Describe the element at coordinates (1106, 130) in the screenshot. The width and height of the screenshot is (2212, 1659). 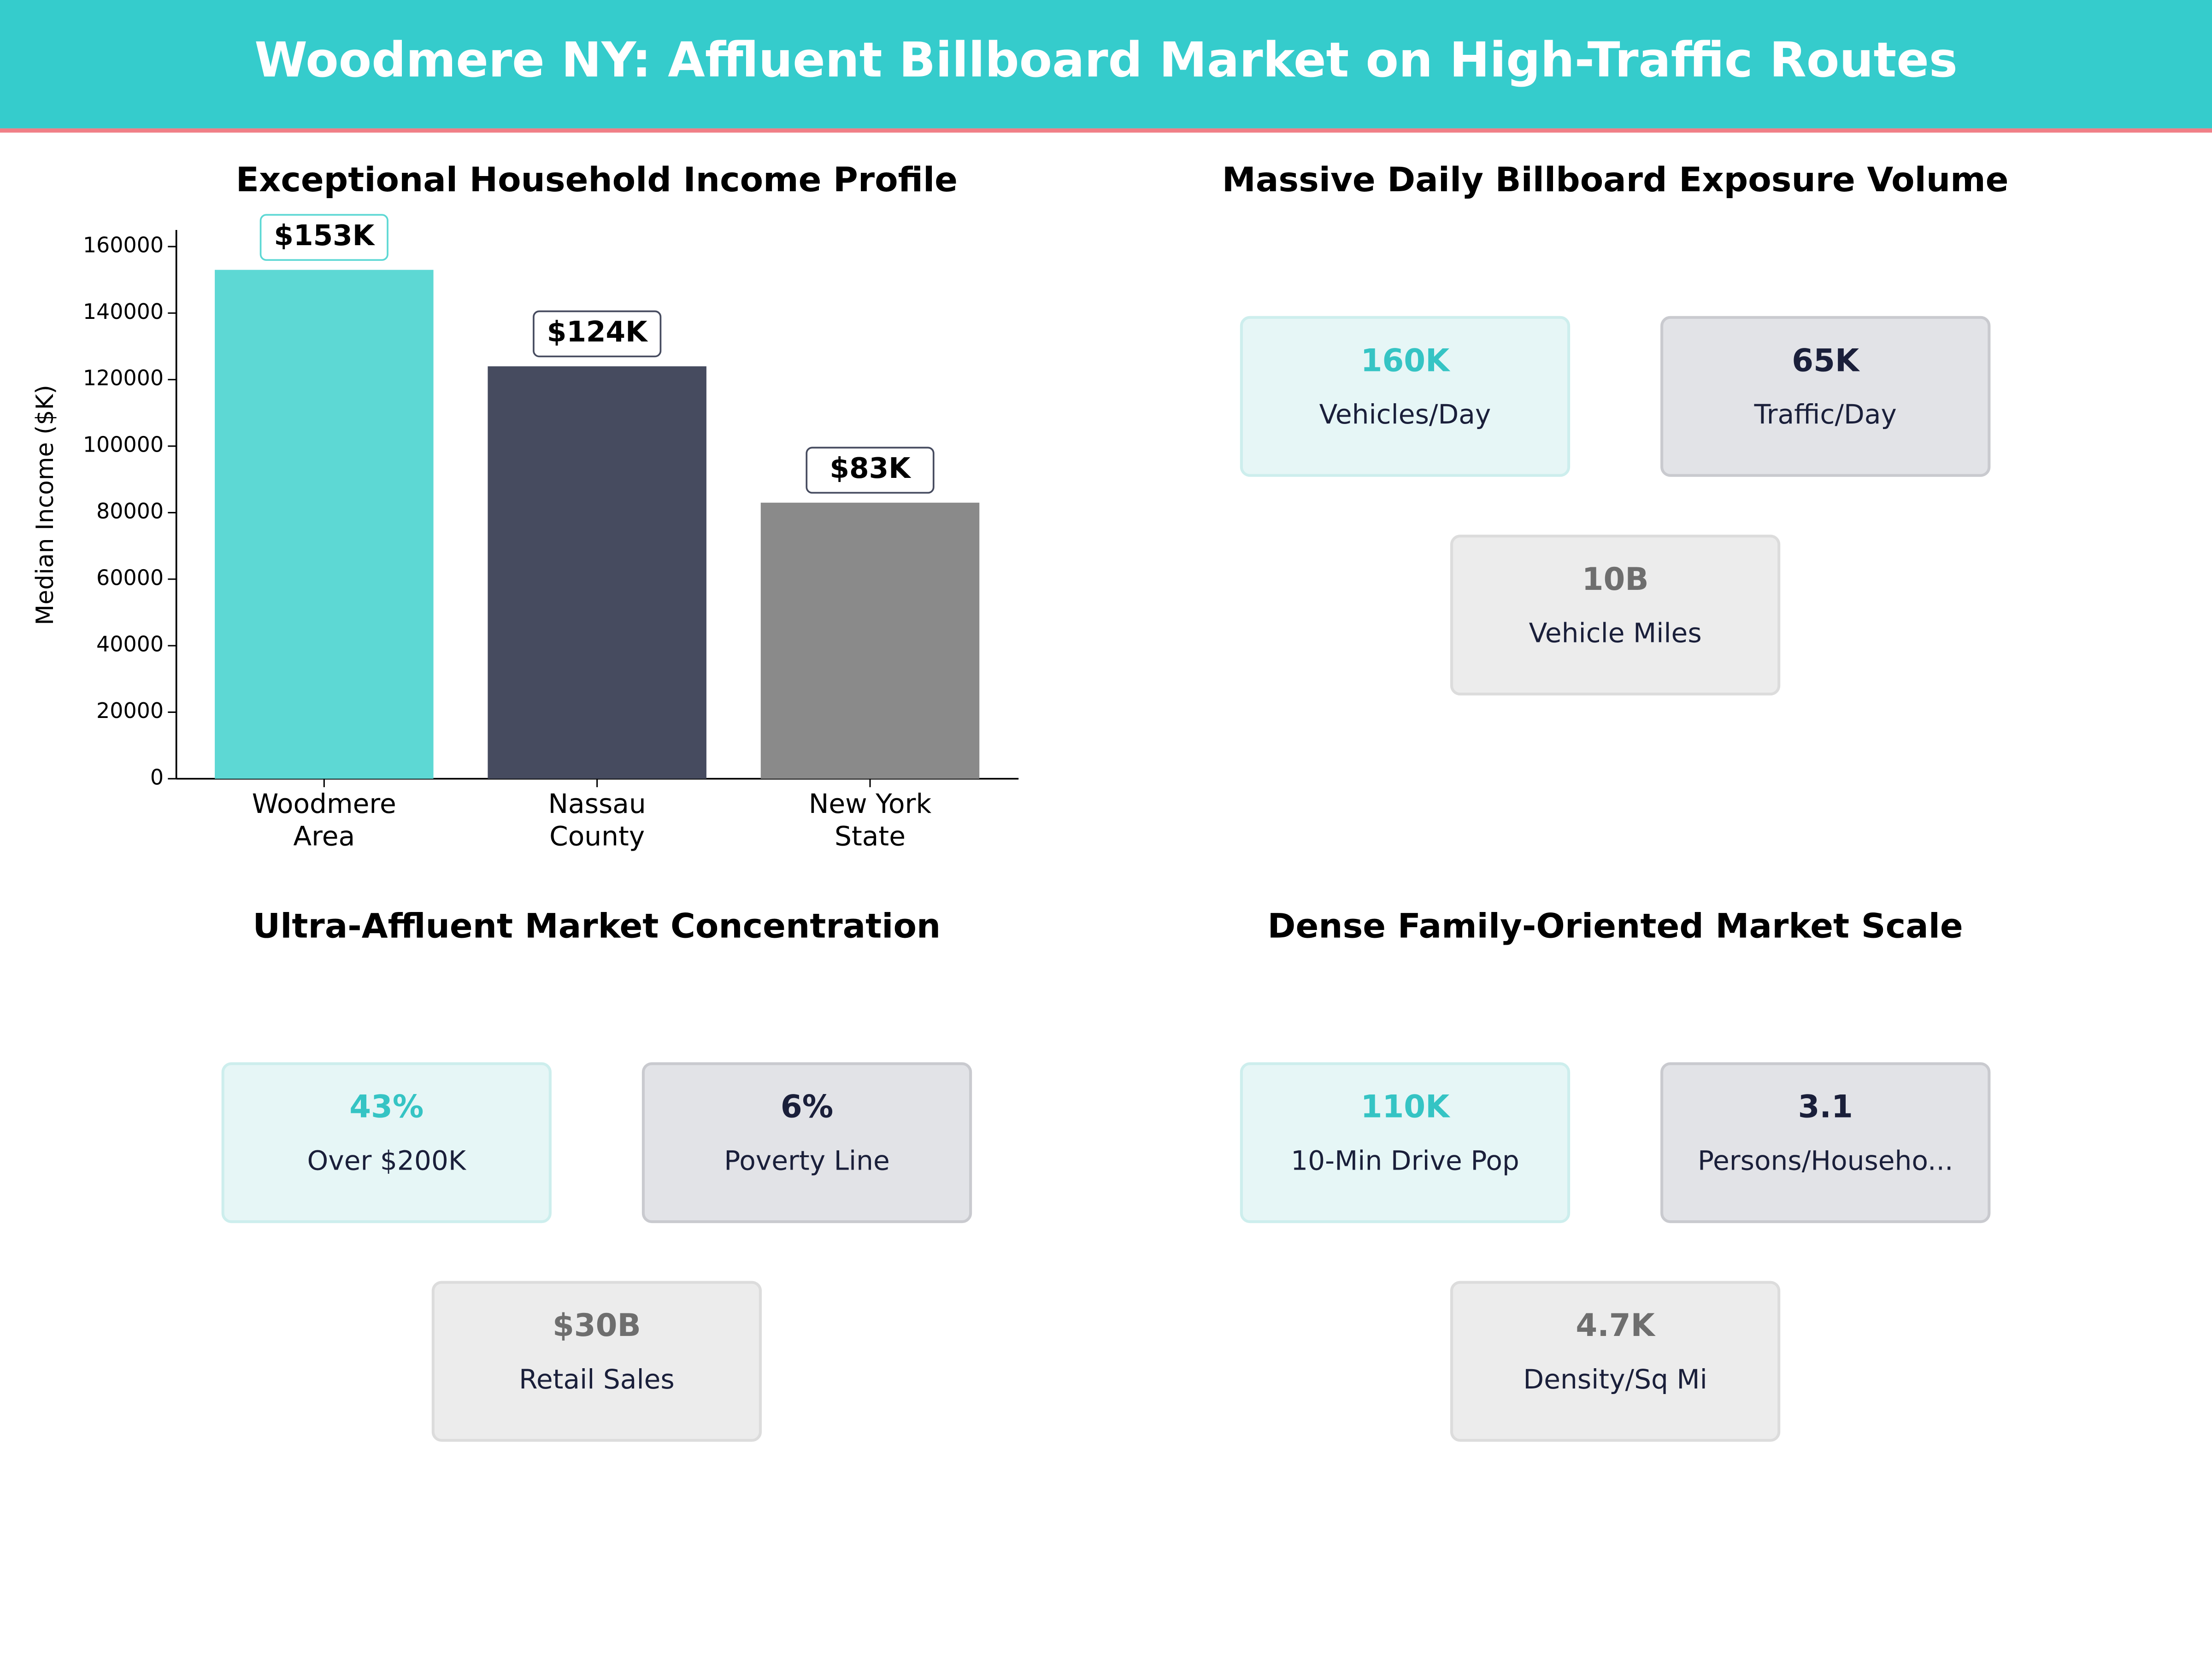
I see `header-rule` at that location.